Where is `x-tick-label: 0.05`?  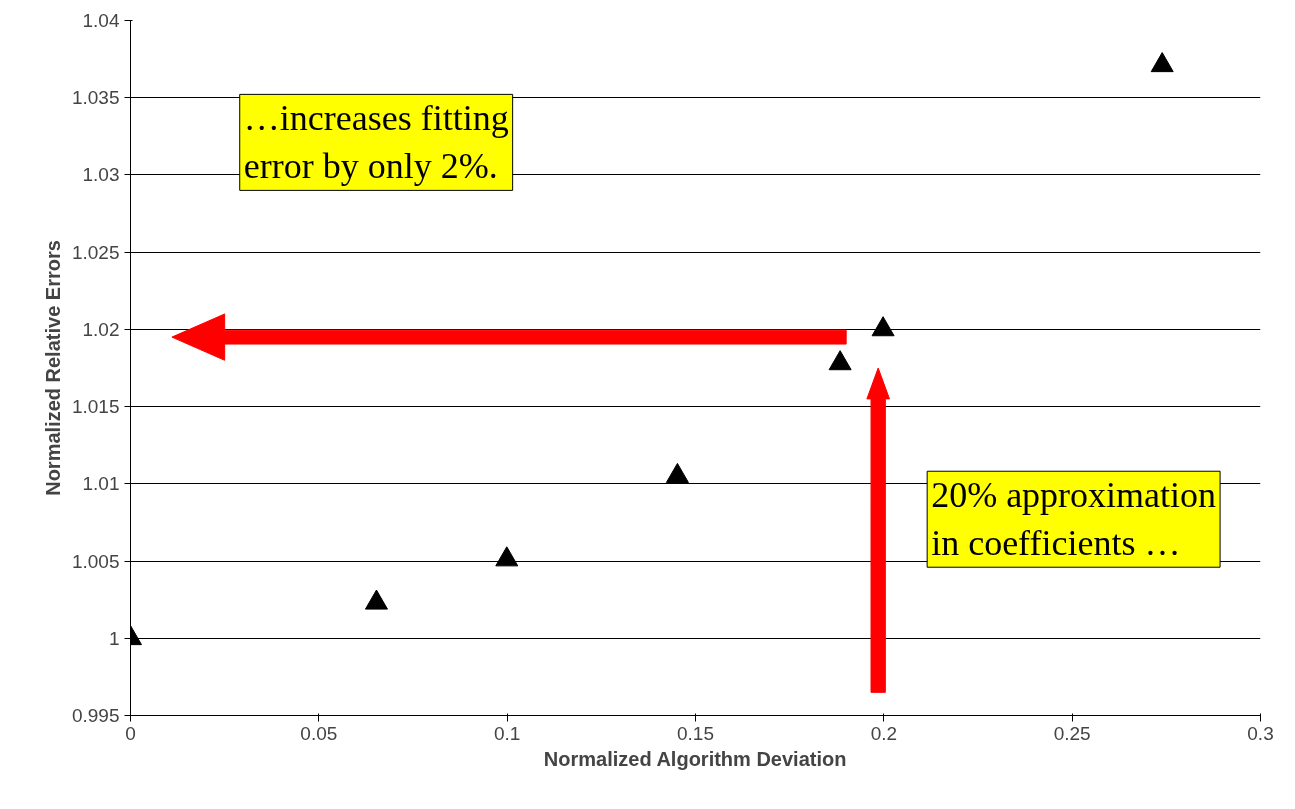 x-tick-label: 0.05 is located at coordinates (319, 733).